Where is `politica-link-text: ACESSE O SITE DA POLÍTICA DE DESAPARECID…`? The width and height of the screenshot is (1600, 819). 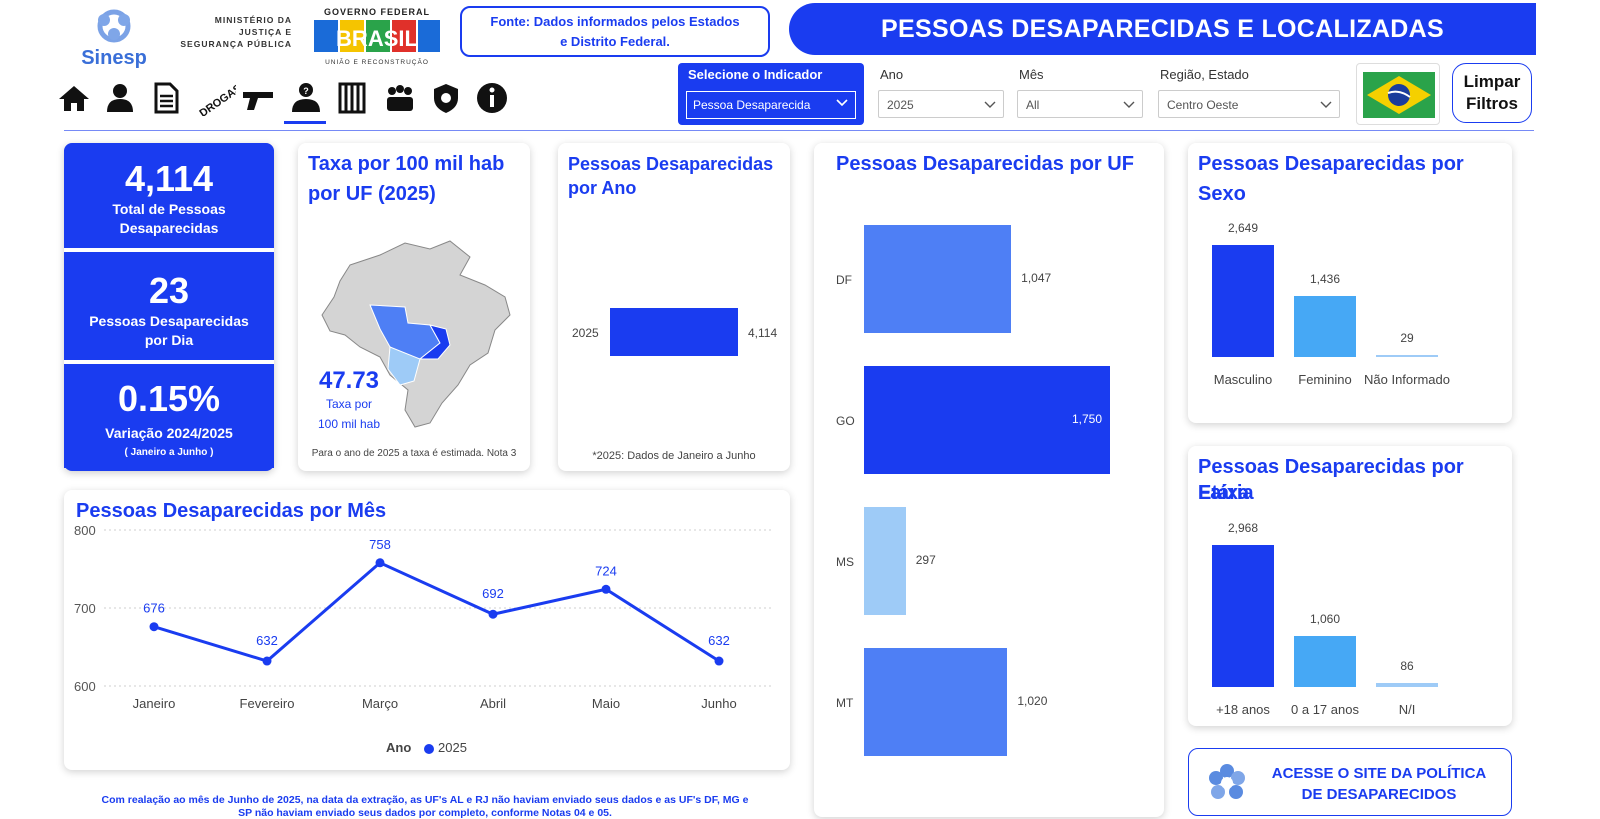 politica-link-text: ACESSE O SITE DA POLÍTICA DE DESAPARECID… is located at coordinates (1379, 784).